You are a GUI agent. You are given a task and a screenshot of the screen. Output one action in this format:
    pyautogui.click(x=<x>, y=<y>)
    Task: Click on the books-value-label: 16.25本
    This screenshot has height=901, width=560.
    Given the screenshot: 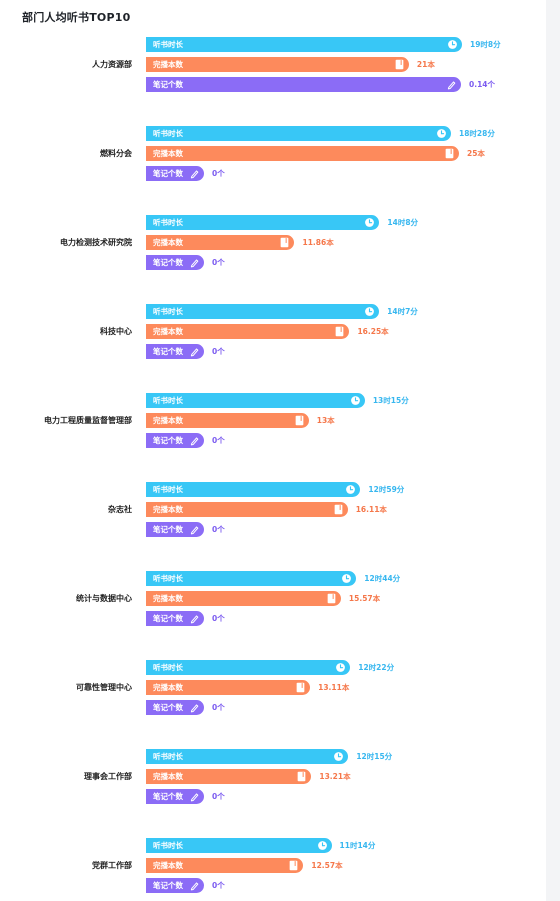 What is the action you would take?
    pyautogui.click(x=373, y=331)
    